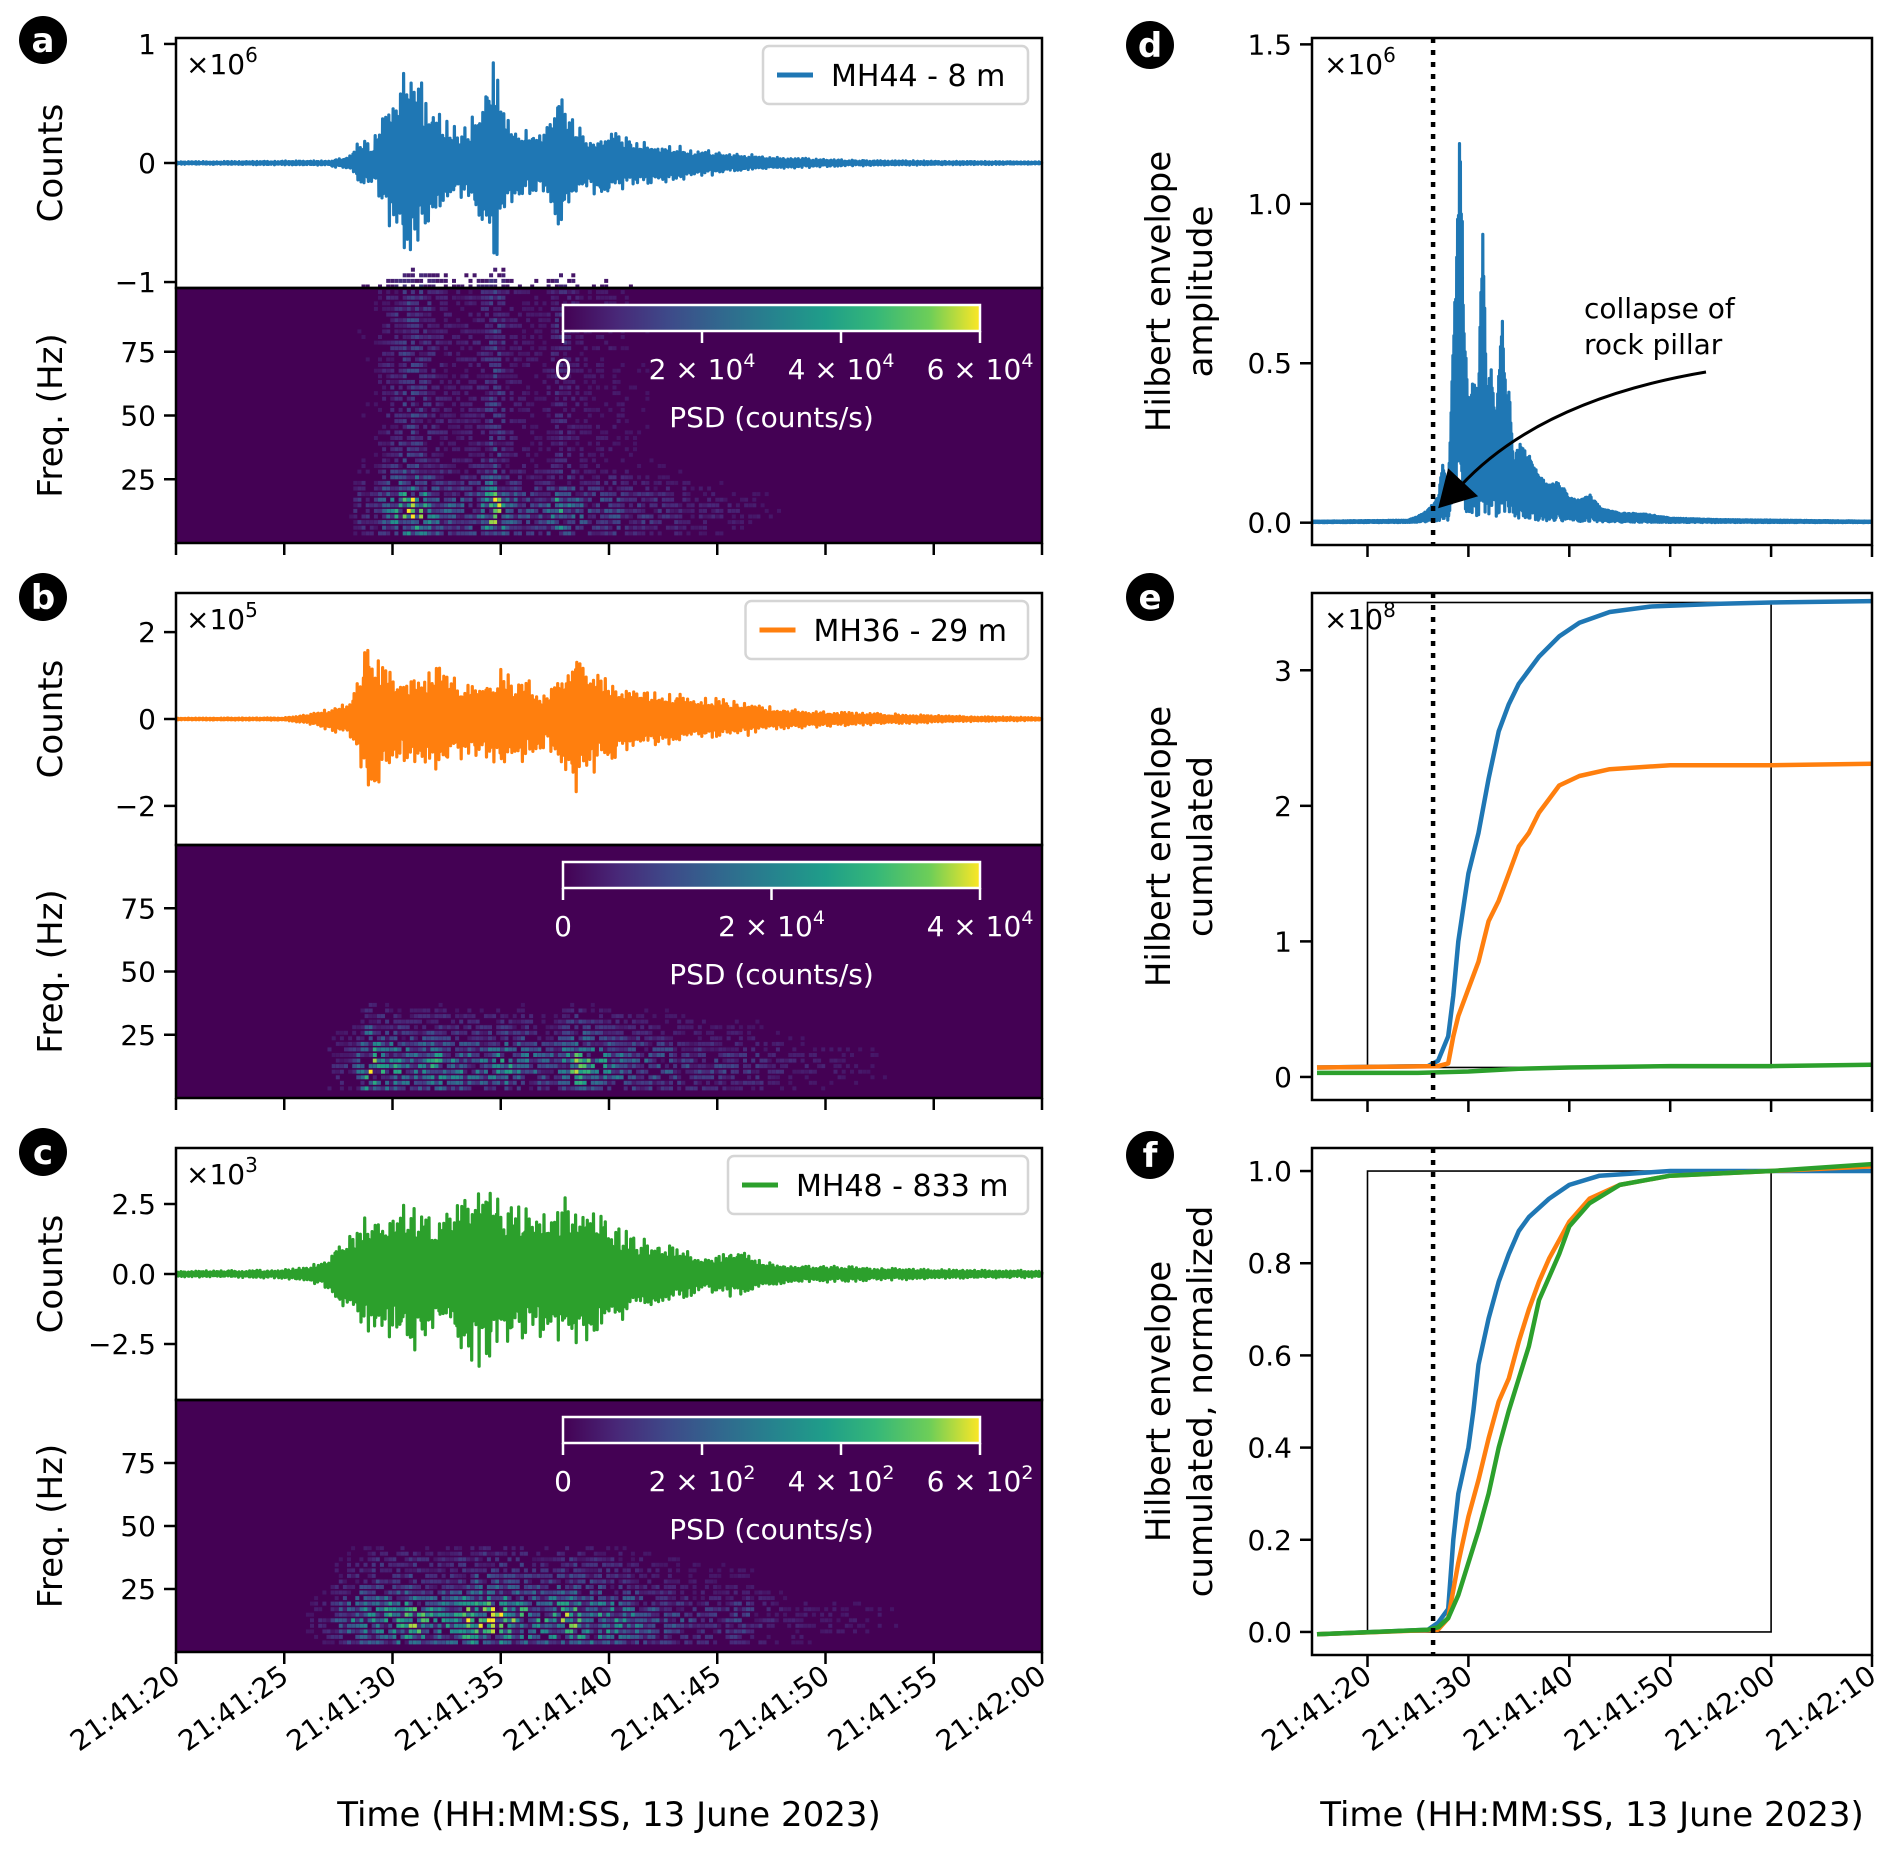 The height and width of the screenshot is (1856, 1892). What do you see at coordinates (147, 632) in the screenshot?
I see `y-tick-label: 2` at bounding box center [147, 632].